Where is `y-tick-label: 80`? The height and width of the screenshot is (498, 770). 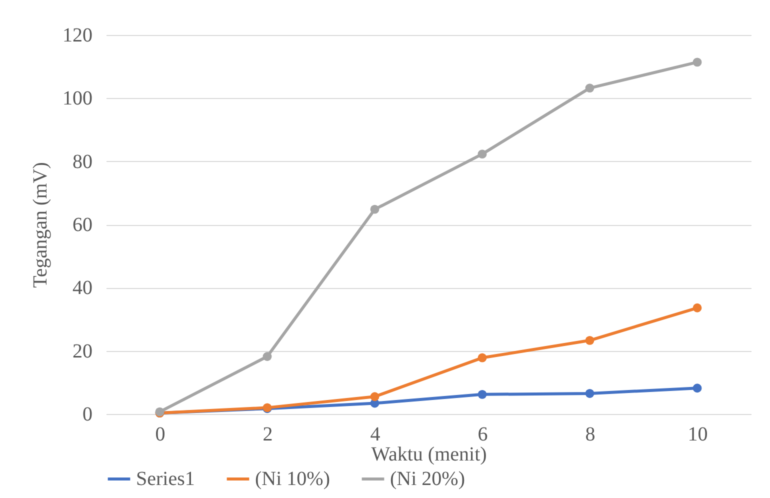 y-tick-label: 80 is located at coordinates (82, 161).